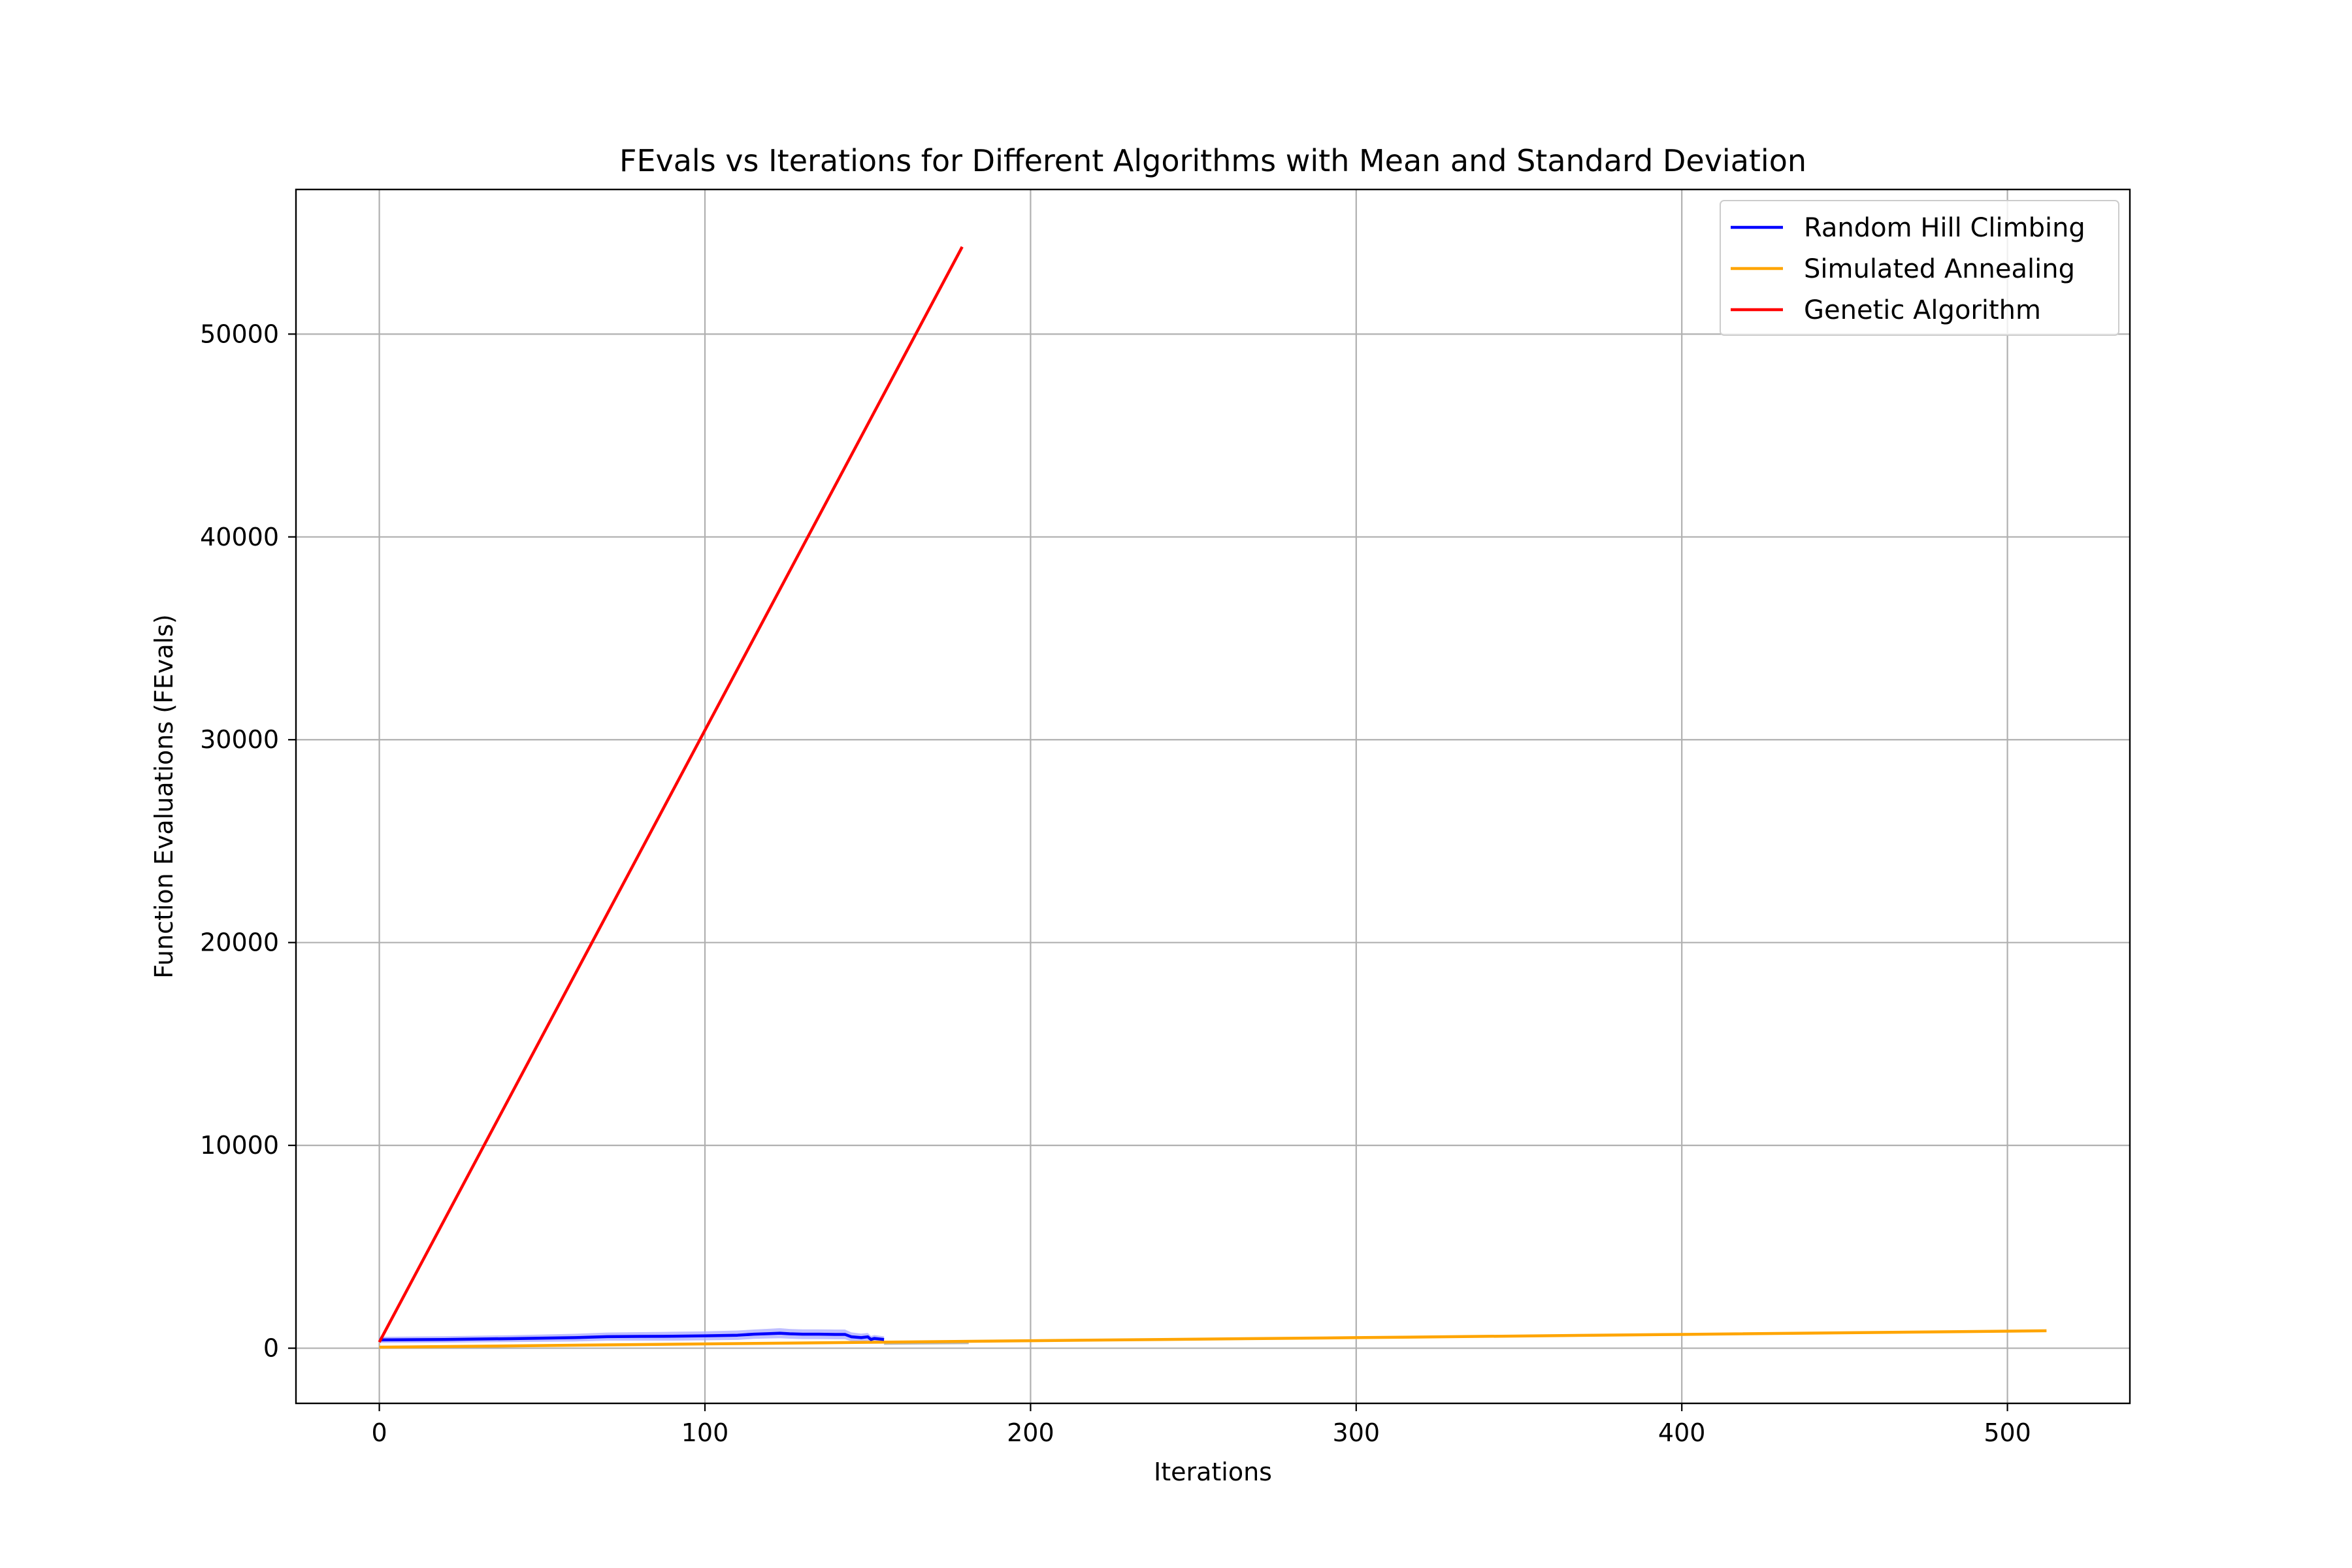  What do you see at coordinates (2007, 1432) in the screenshot?
I see `x-tick-label: 500` at bounding box center [2007, 1432].